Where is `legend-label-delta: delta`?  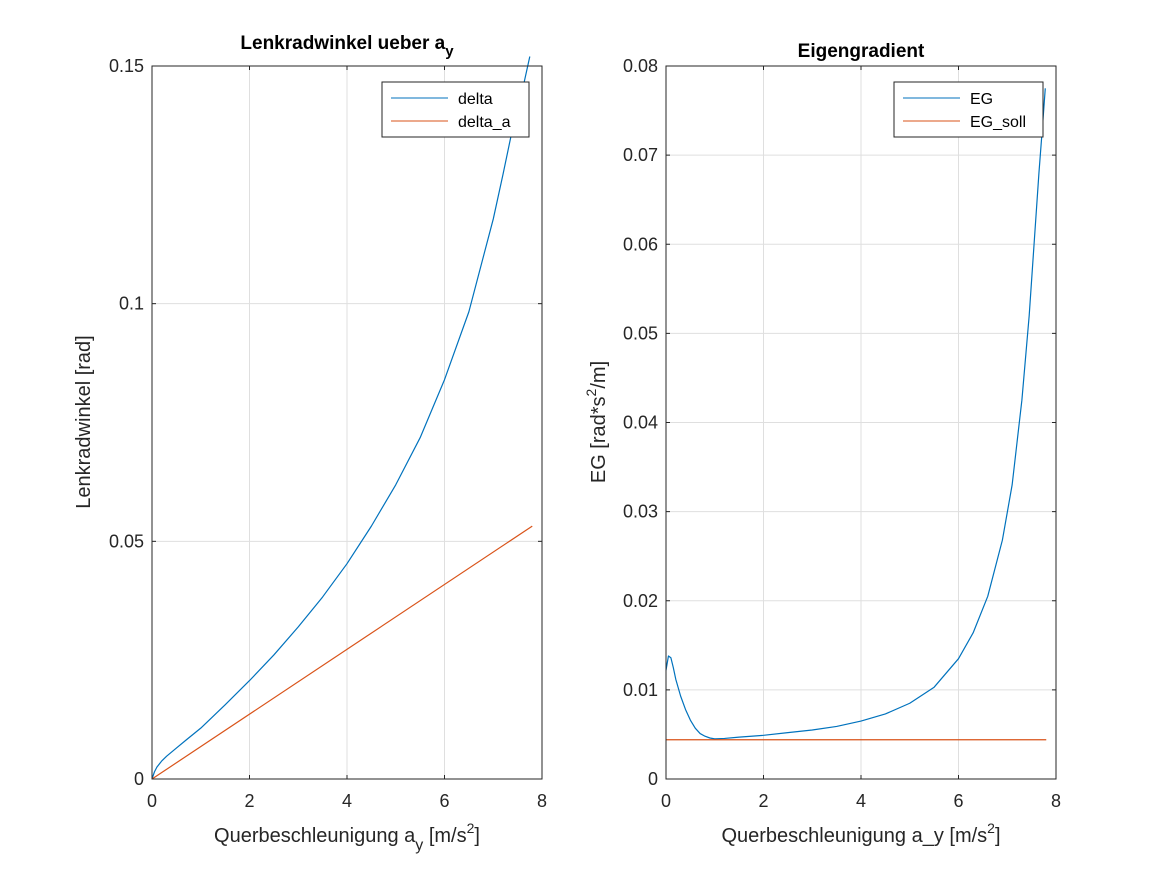 legend-label-delta: delta is located at coordinates (475, 99).